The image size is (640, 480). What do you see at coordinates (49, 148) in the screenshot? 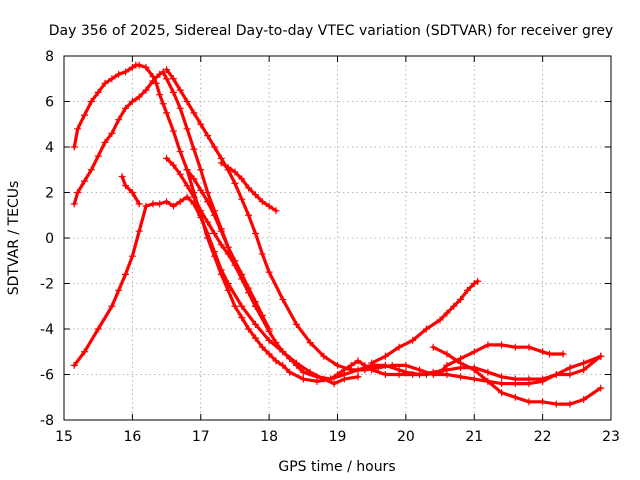
I see `y-tick-label: 4` at bounding box center [49, 148].